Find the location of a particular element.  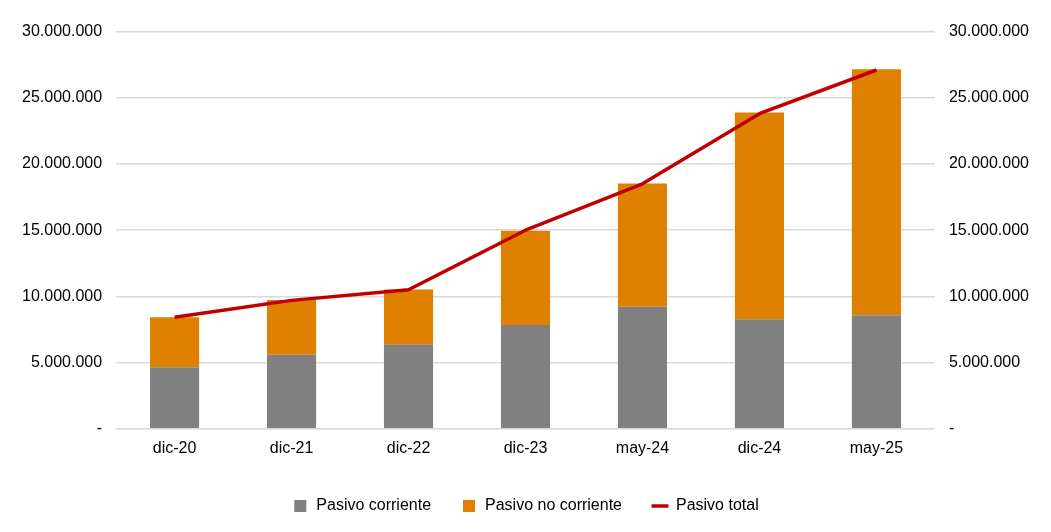

y-tick-label: 15.000.000 is located at coordinates (62, 229).